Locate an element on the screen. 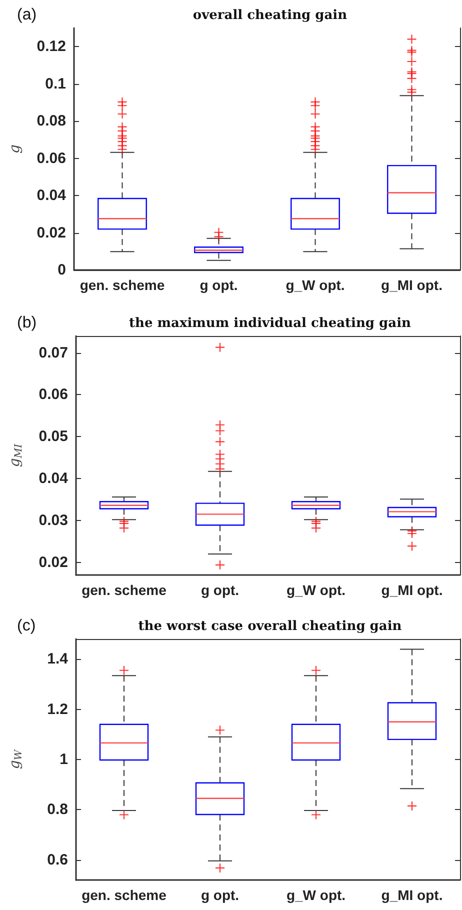 This screenshot has height=910, width=462. chart-title: overall cheating gain is located at coordinates (270, 15).